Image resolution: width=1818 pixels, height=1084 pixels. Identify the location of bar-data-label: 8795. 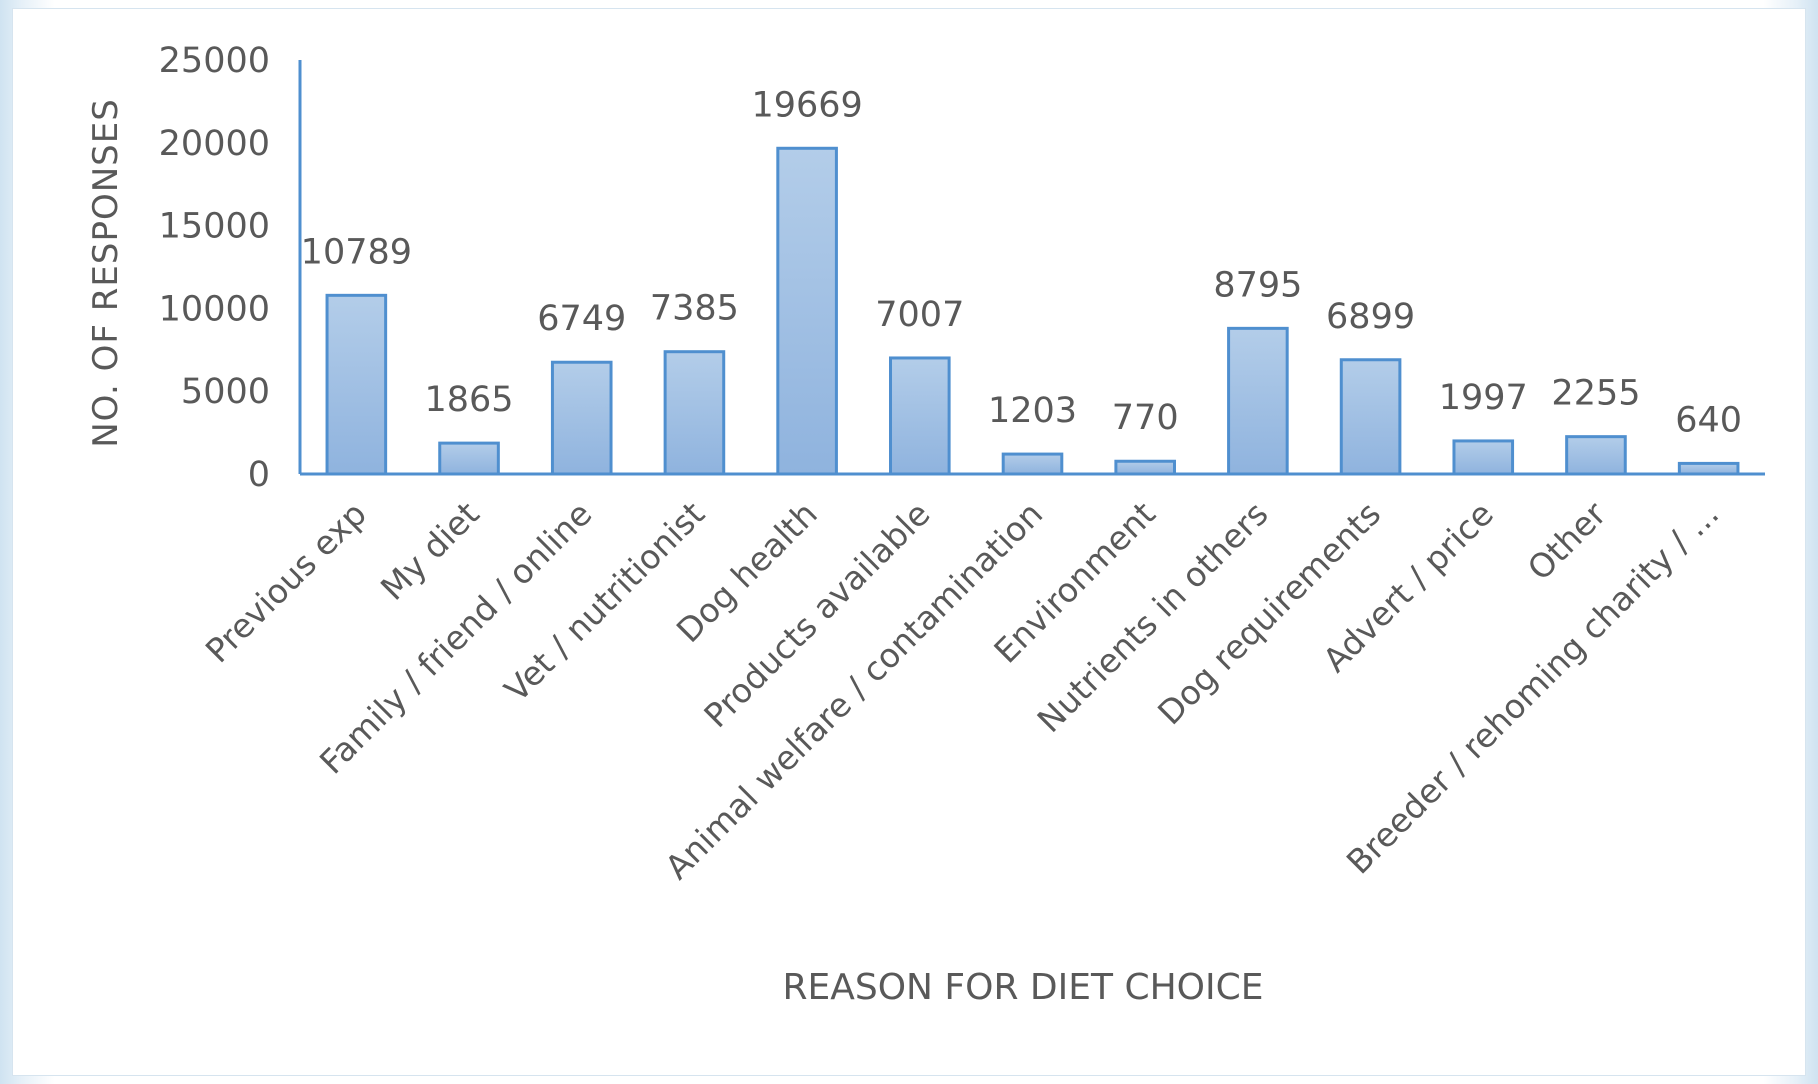
(1257, 285).